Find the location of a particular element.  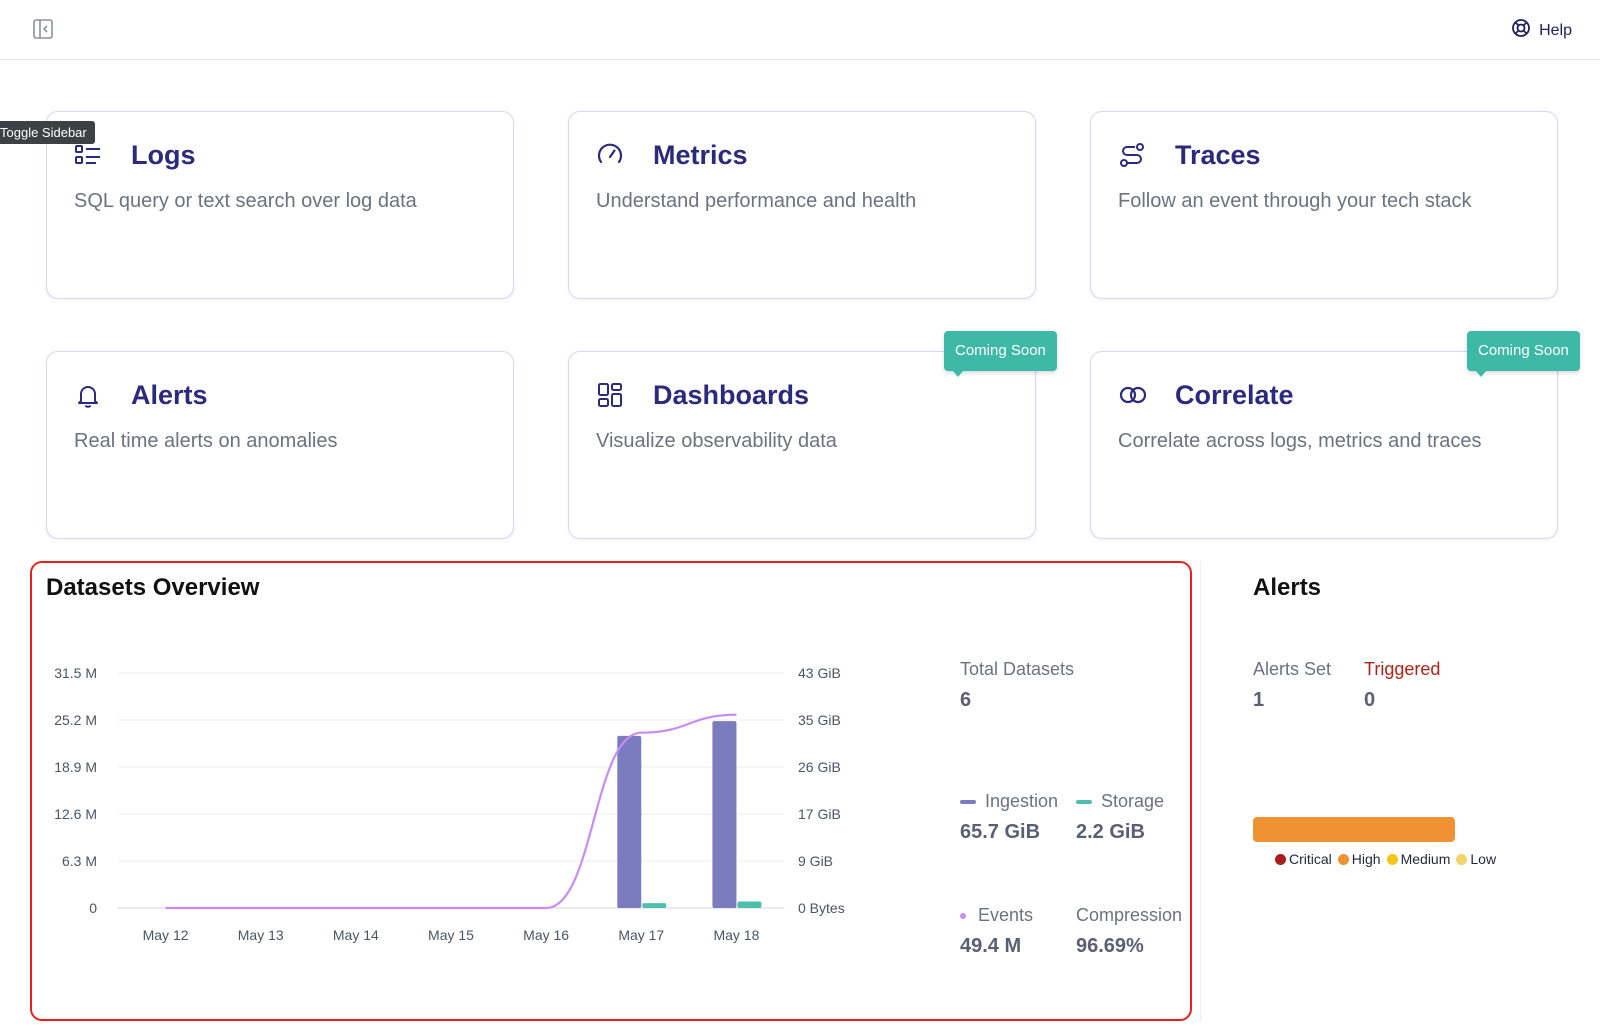

card-alerts: Alerts Real time alerts on anomalies is located at coordinates (280, 445).